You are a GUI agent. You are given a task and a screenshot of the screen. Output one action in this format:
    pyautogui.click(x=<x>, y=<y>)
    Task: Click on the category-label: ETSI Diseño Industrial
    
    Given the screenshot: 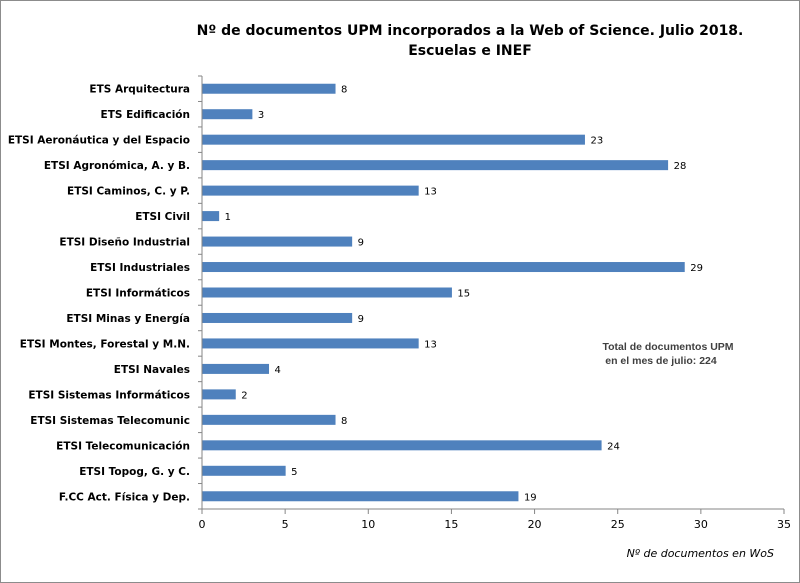 What is the action you would take?
    pyautogui.click(x=124, y=243)
    